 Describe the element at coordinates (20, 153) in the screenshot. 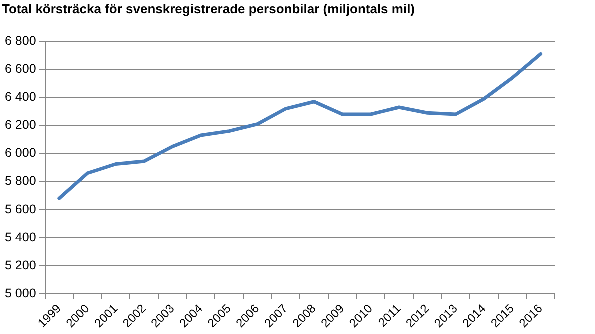

I see `y-tick-label: 6 000` at that location.